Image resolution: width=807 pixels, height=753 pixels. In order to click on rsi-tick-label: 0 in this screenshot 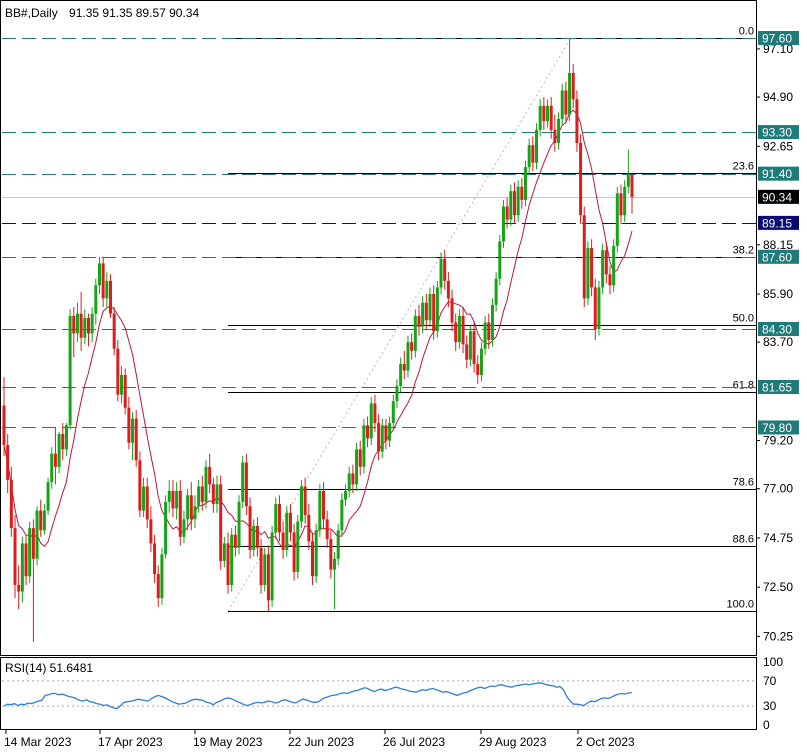, I will do `click(766, 725)`.